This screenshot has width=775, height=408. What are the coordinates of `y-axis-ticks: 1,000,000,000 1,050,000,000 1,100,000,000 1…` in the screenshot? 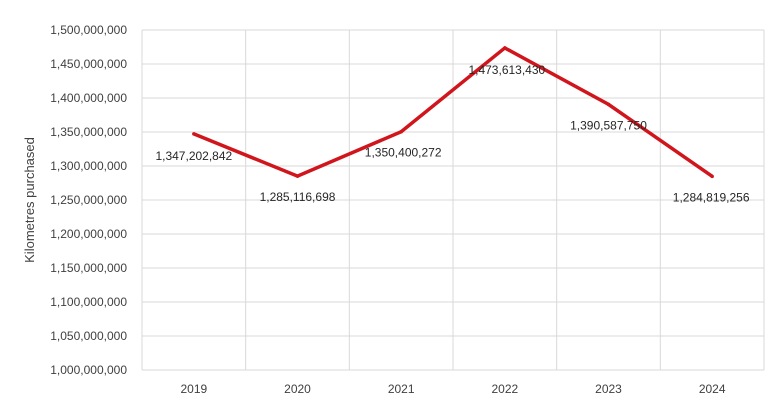 It's located at (88, 200).